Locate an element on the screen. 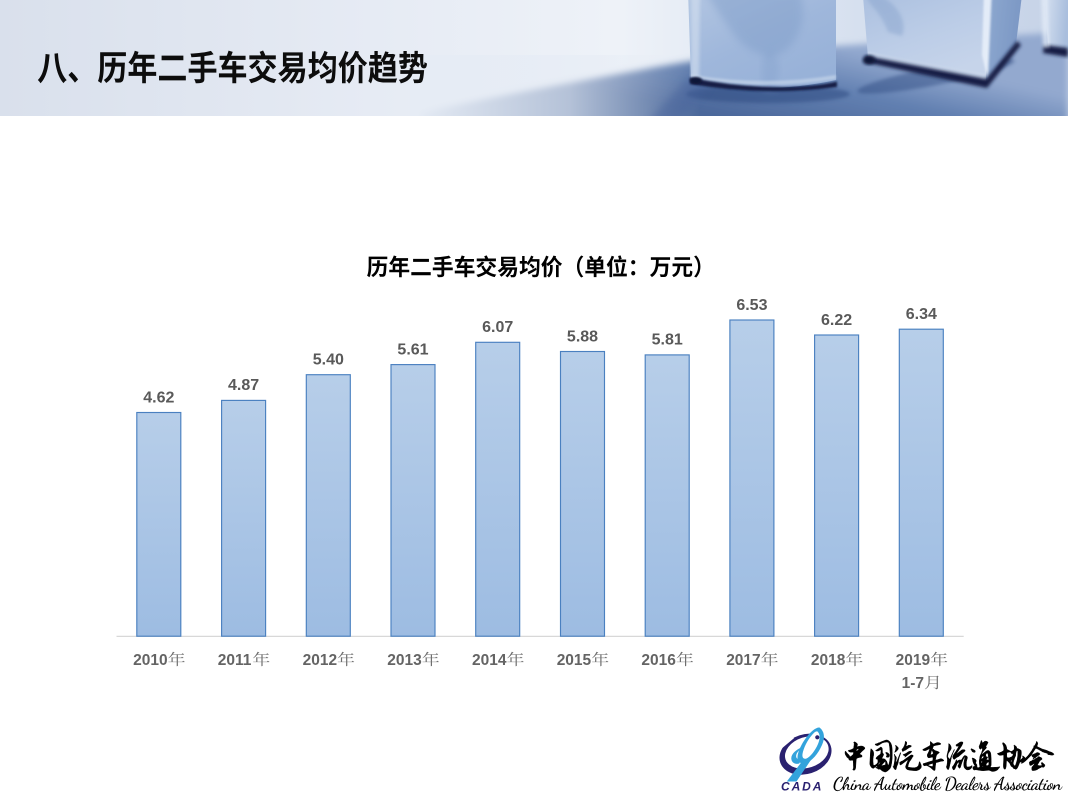 The width and height of the screenshot is (1068, 803). svg-text: 2010 is located at coordinates (150, 660).